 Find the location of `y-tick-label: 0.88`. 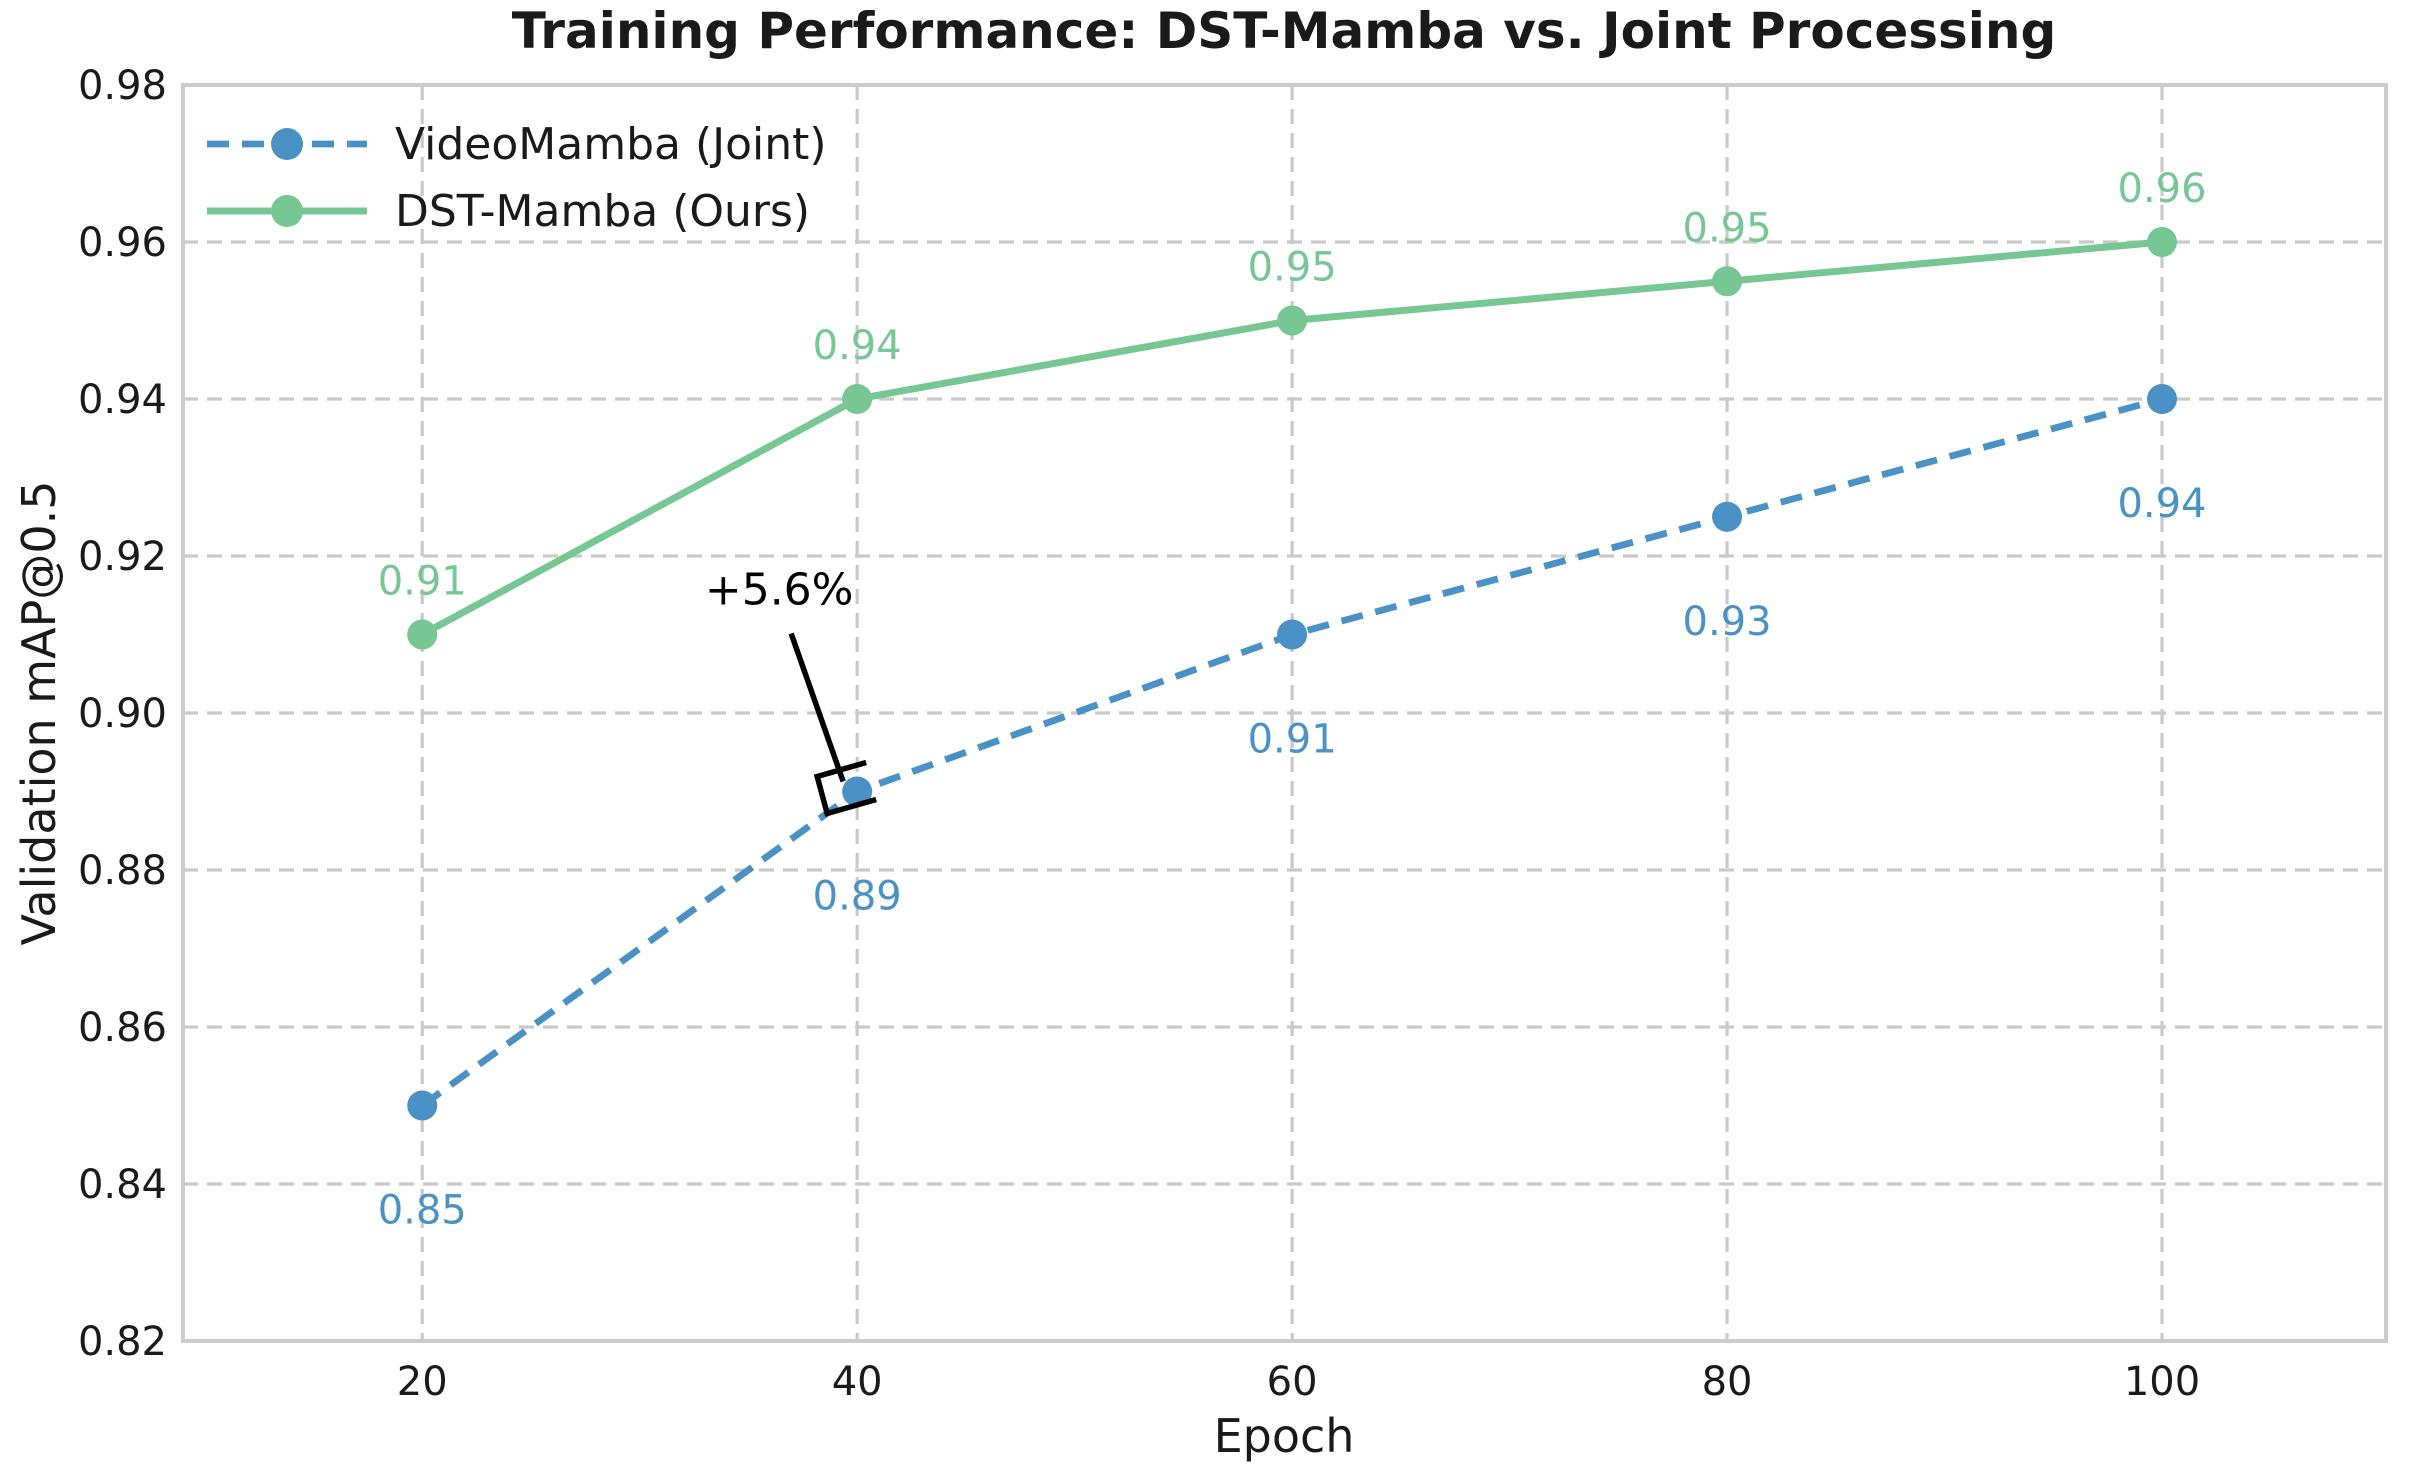

y-tick-label: 0.88 is located at coordinates (122, 871).